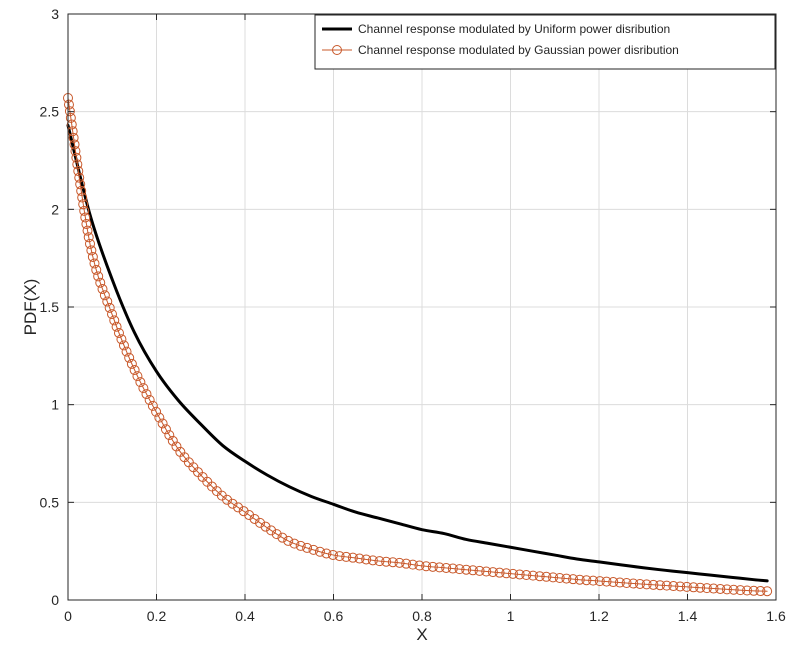 This screenshot has height=652, width=789. What do you see at coordinates (245, 616) in the screenshot?
I see `x-tick-label: 0.4` at bounding box center [245, 616].